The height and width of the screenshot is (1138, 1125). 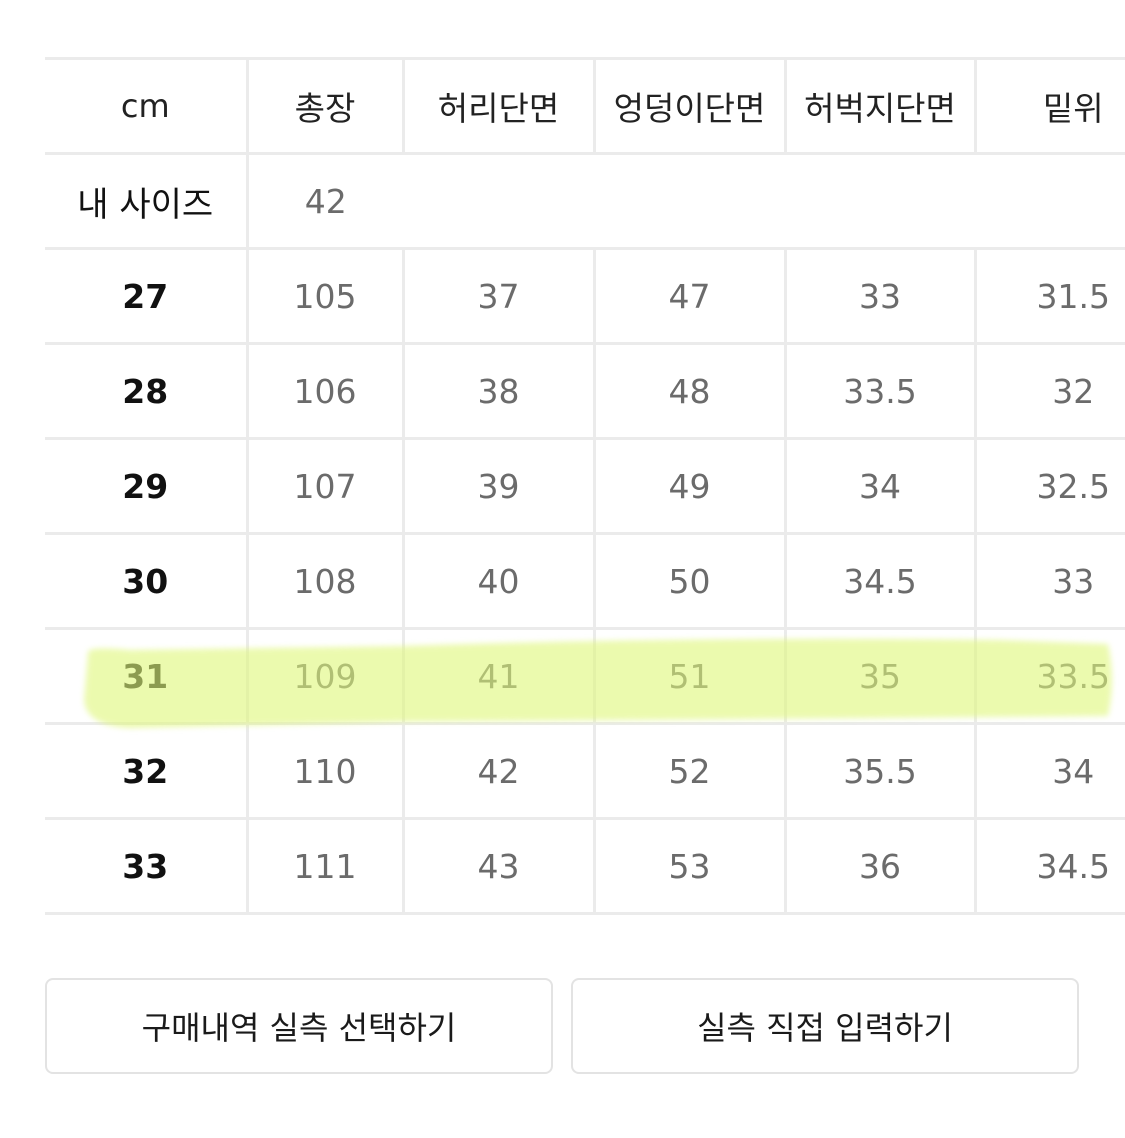 What do you see at coordinates (688, 771) in the screenshot?
I see `cell-hip: 52` at bounding box center [688, 771].